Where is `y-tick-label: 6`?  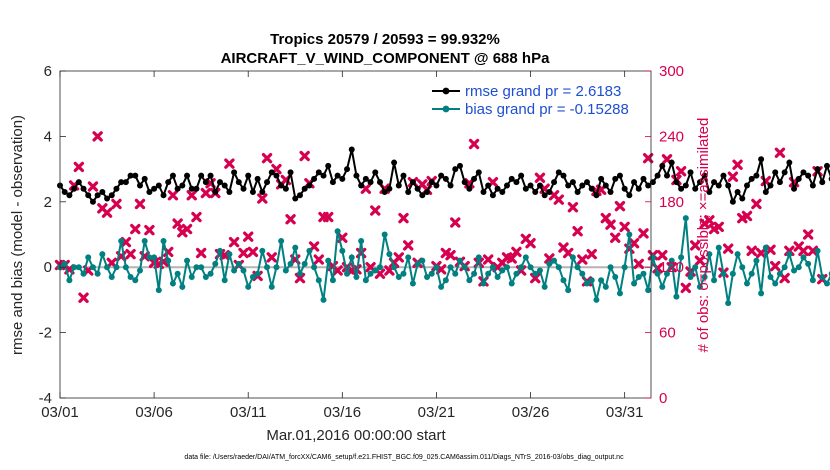
y-tick-label: 6 is located at coordinates (48, 71).